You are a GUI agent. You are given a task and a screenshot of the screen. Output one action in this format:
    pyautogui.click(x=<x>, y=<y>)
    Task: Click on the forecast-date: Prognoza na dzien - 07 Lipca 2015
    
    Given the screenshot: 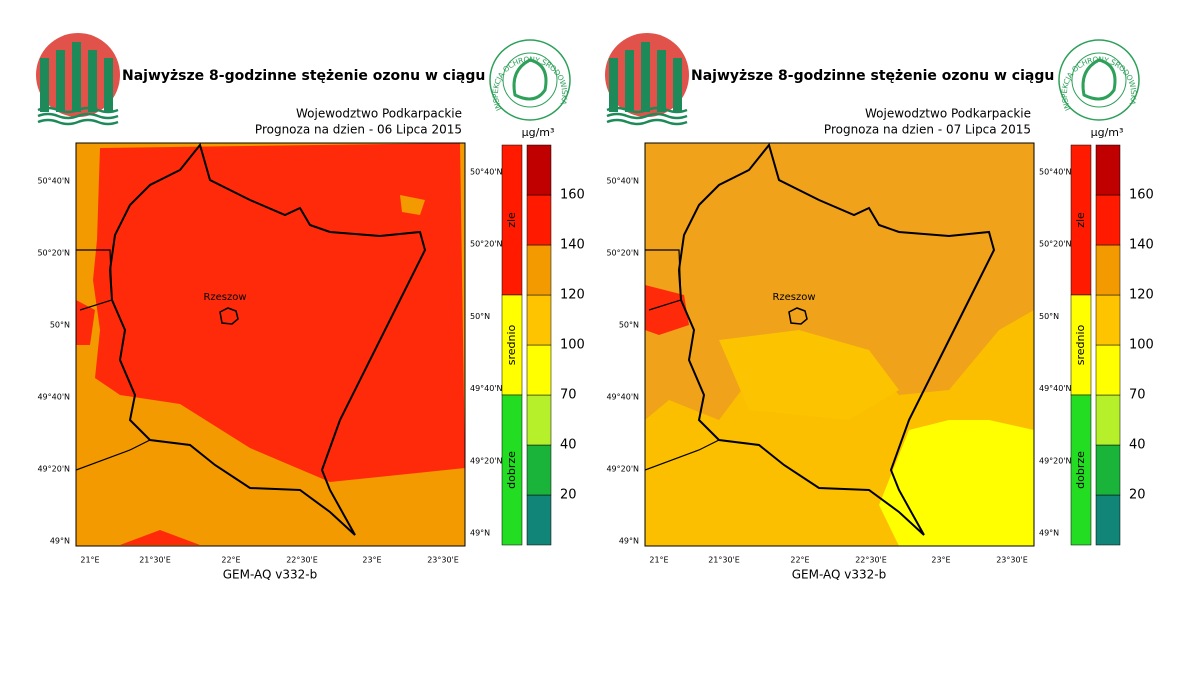 What is the action you would take?
    pyautogui.click(x=927, y=130)
    